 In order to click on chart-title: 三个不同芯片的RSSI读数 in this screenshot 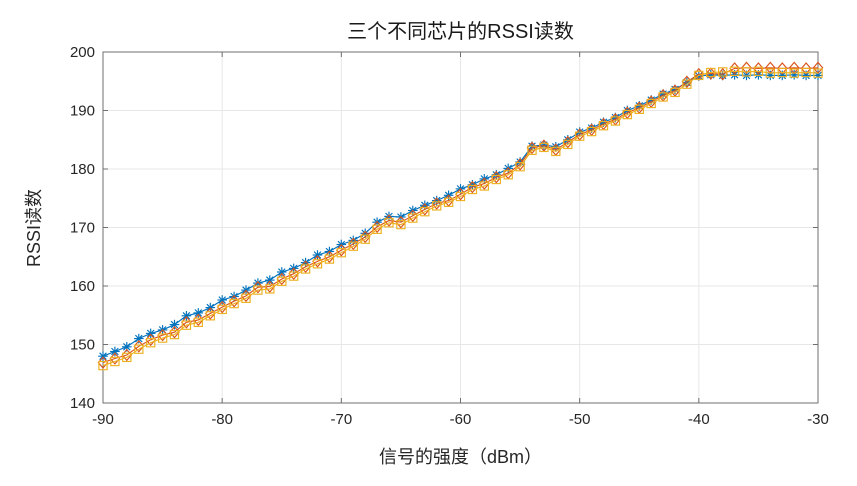, I will do `click(460, 32)`.